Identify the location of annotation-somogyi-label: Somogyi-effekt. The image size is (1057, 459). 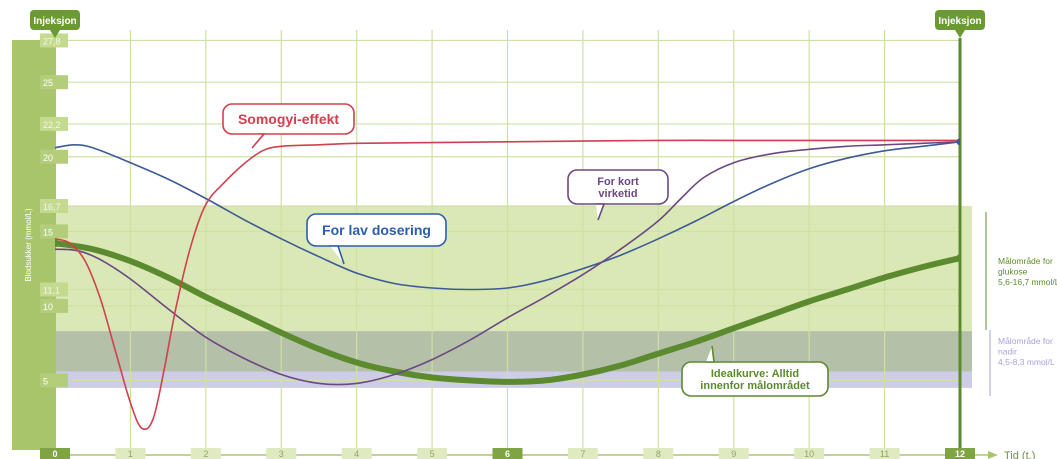
(288, 126).